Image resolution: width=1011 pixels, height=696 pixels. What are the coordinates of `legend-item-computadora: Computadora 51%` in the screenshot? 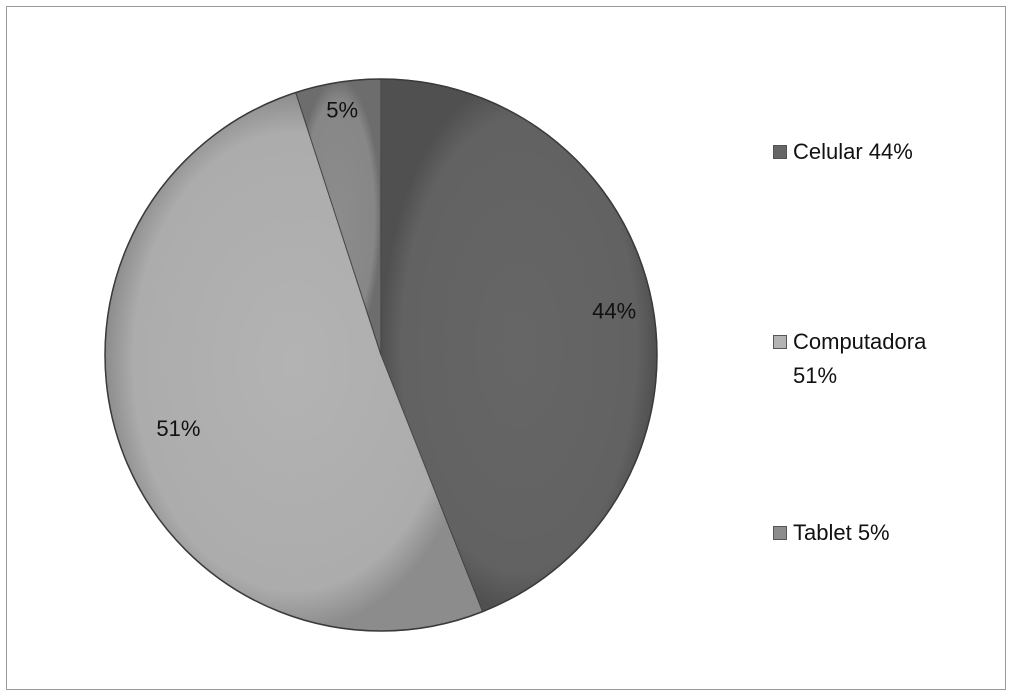 It's located at (863, 359).